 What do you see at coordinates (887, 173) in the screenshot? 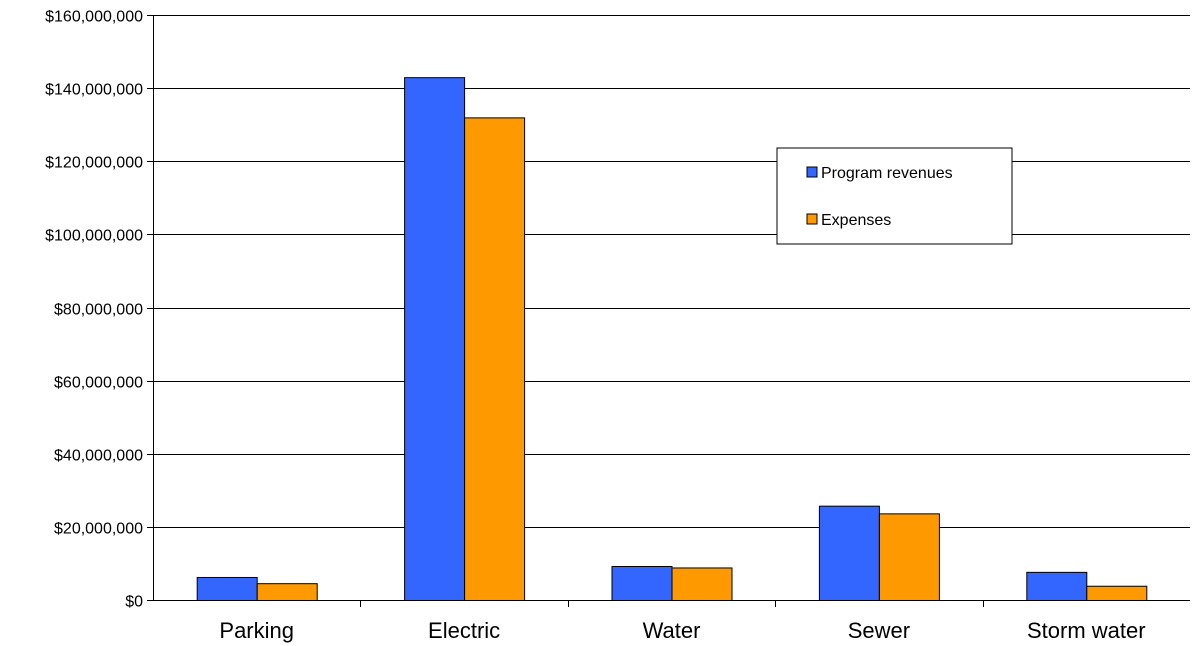
I see `legend-label-program-revenues: Program revenues` at bounding box center [887, 173].